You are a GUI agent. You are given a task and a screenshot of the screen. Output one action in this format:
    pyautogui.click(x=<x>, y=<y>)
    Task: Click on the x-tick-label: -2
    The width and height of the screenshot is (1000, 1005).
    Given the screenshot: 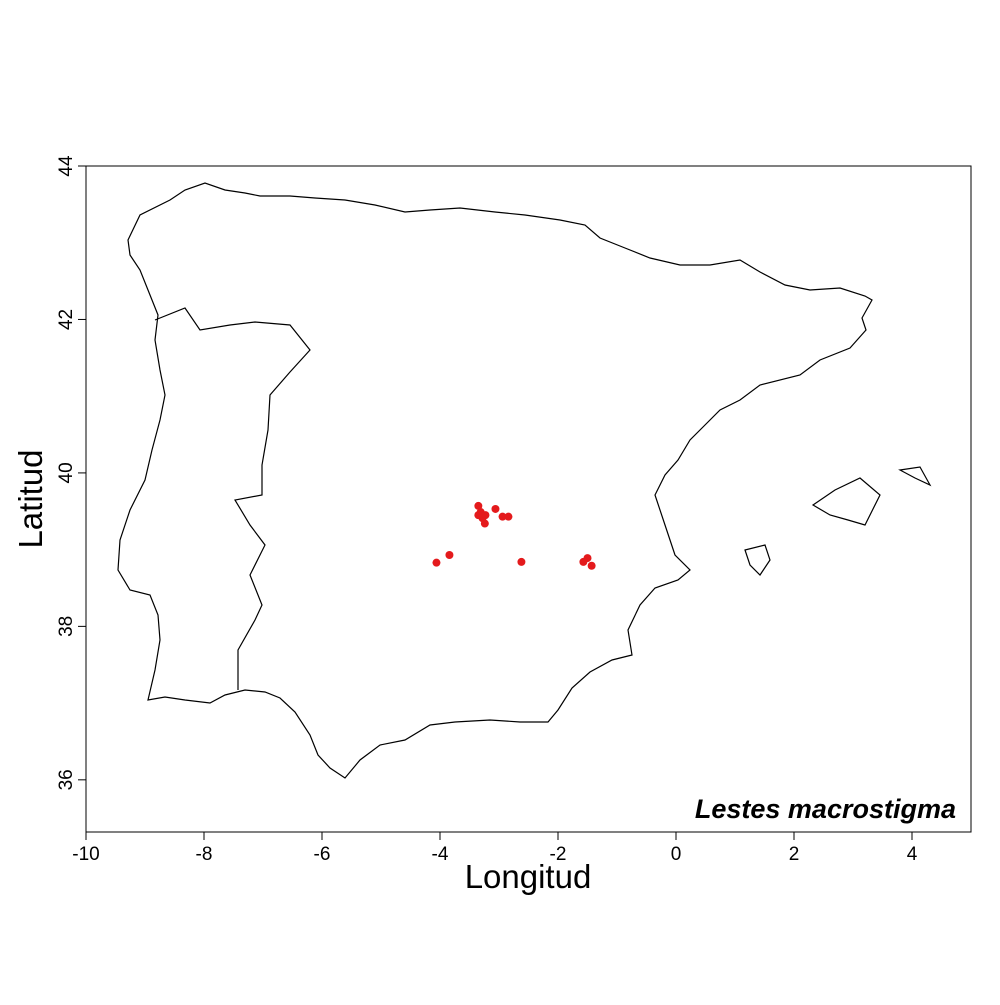 What is the action you would take?
    pyautogui.click(x=558, y=854)
    